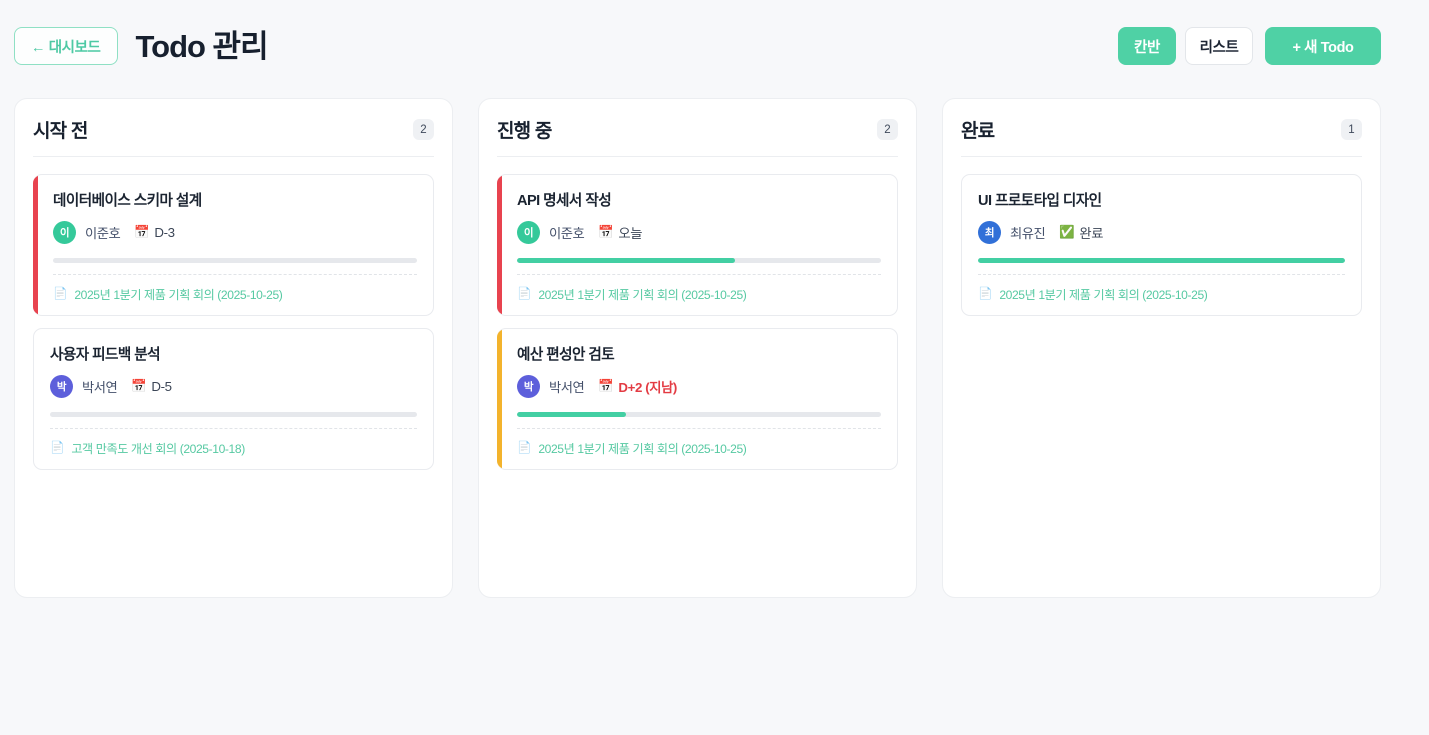  Describe the element at coordinates (233, 386) in the screenshot. I see `todo-meta: 박 박서연 📅 D-5` at that location.